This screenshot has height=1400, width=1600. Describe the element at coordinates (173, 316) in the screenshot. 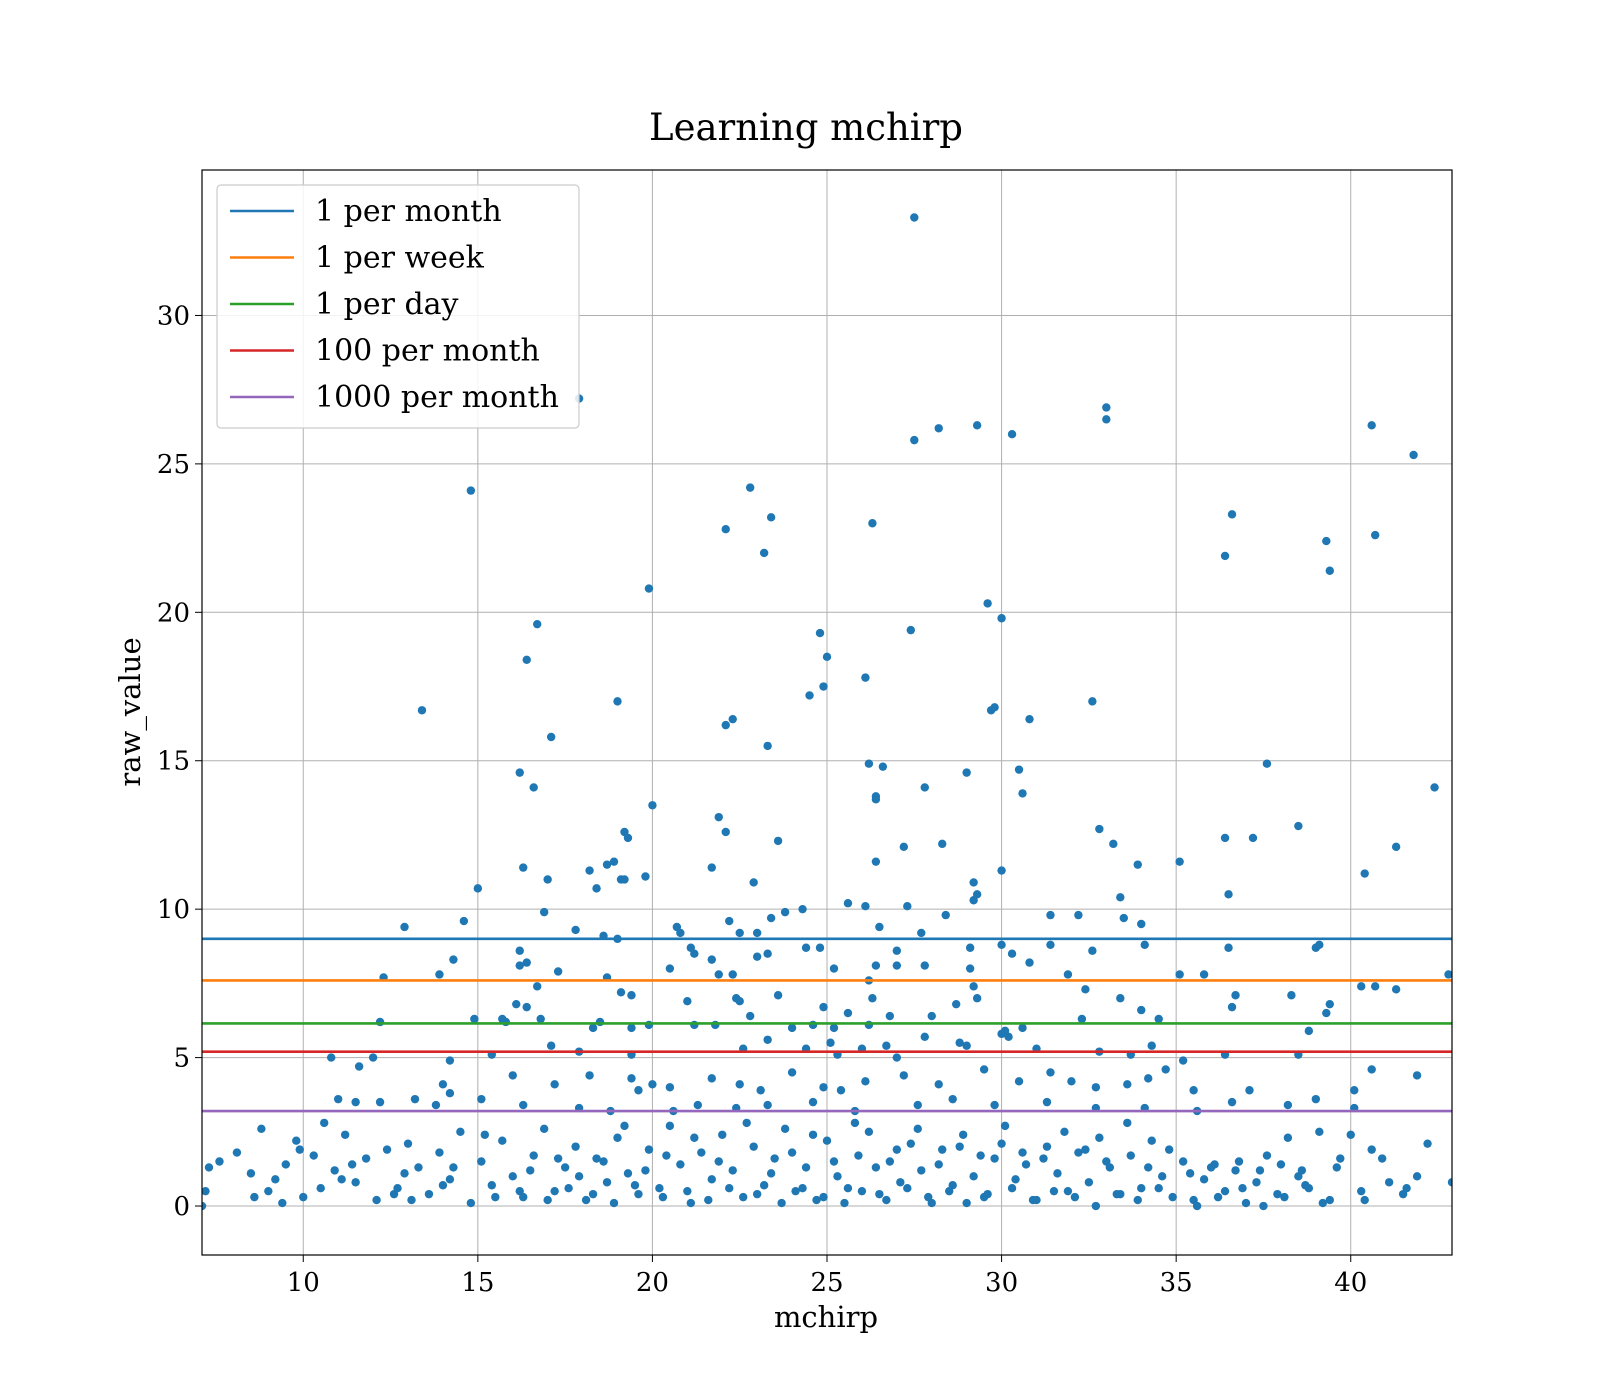

I see `y-tick-label: 30` at that location.